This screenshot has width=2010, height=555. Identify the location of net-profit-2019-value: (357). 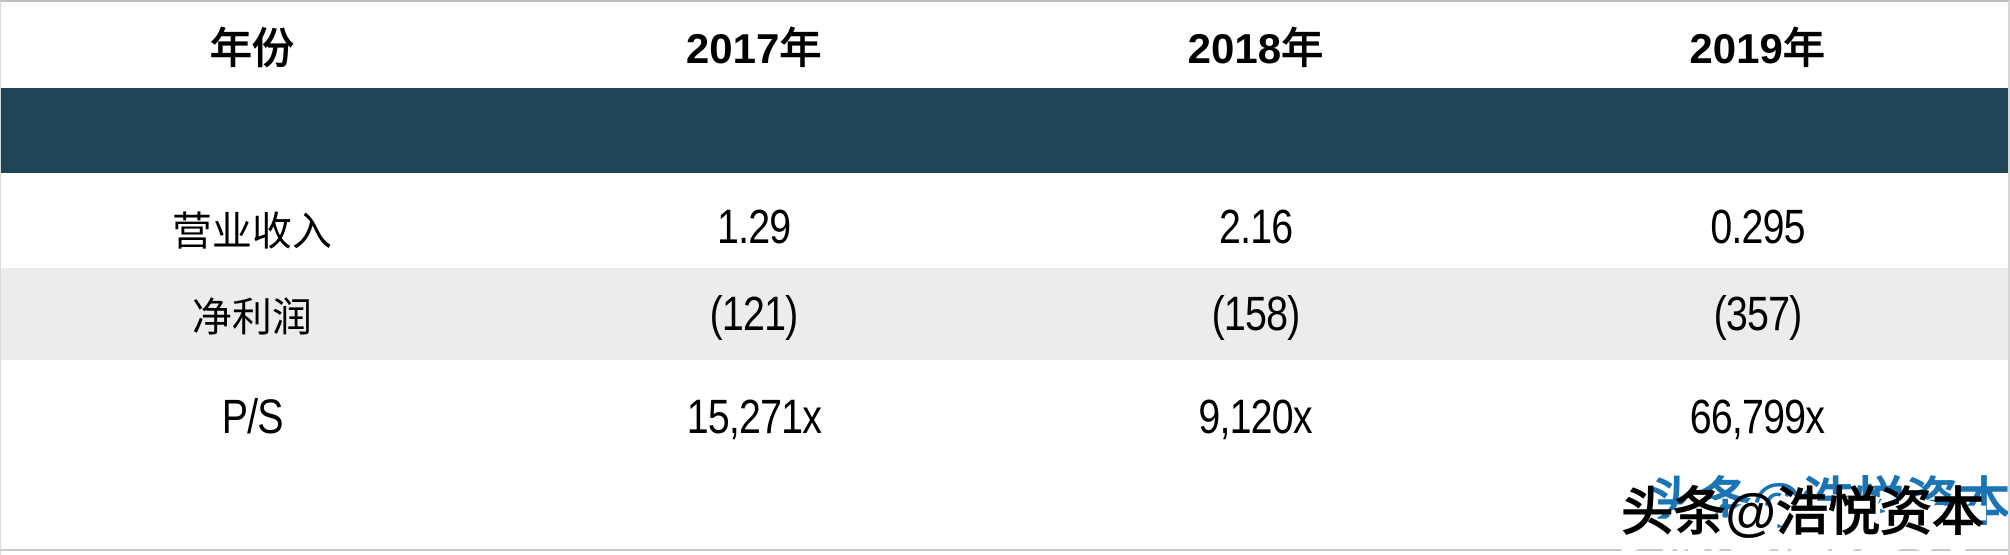
(1757, 314).